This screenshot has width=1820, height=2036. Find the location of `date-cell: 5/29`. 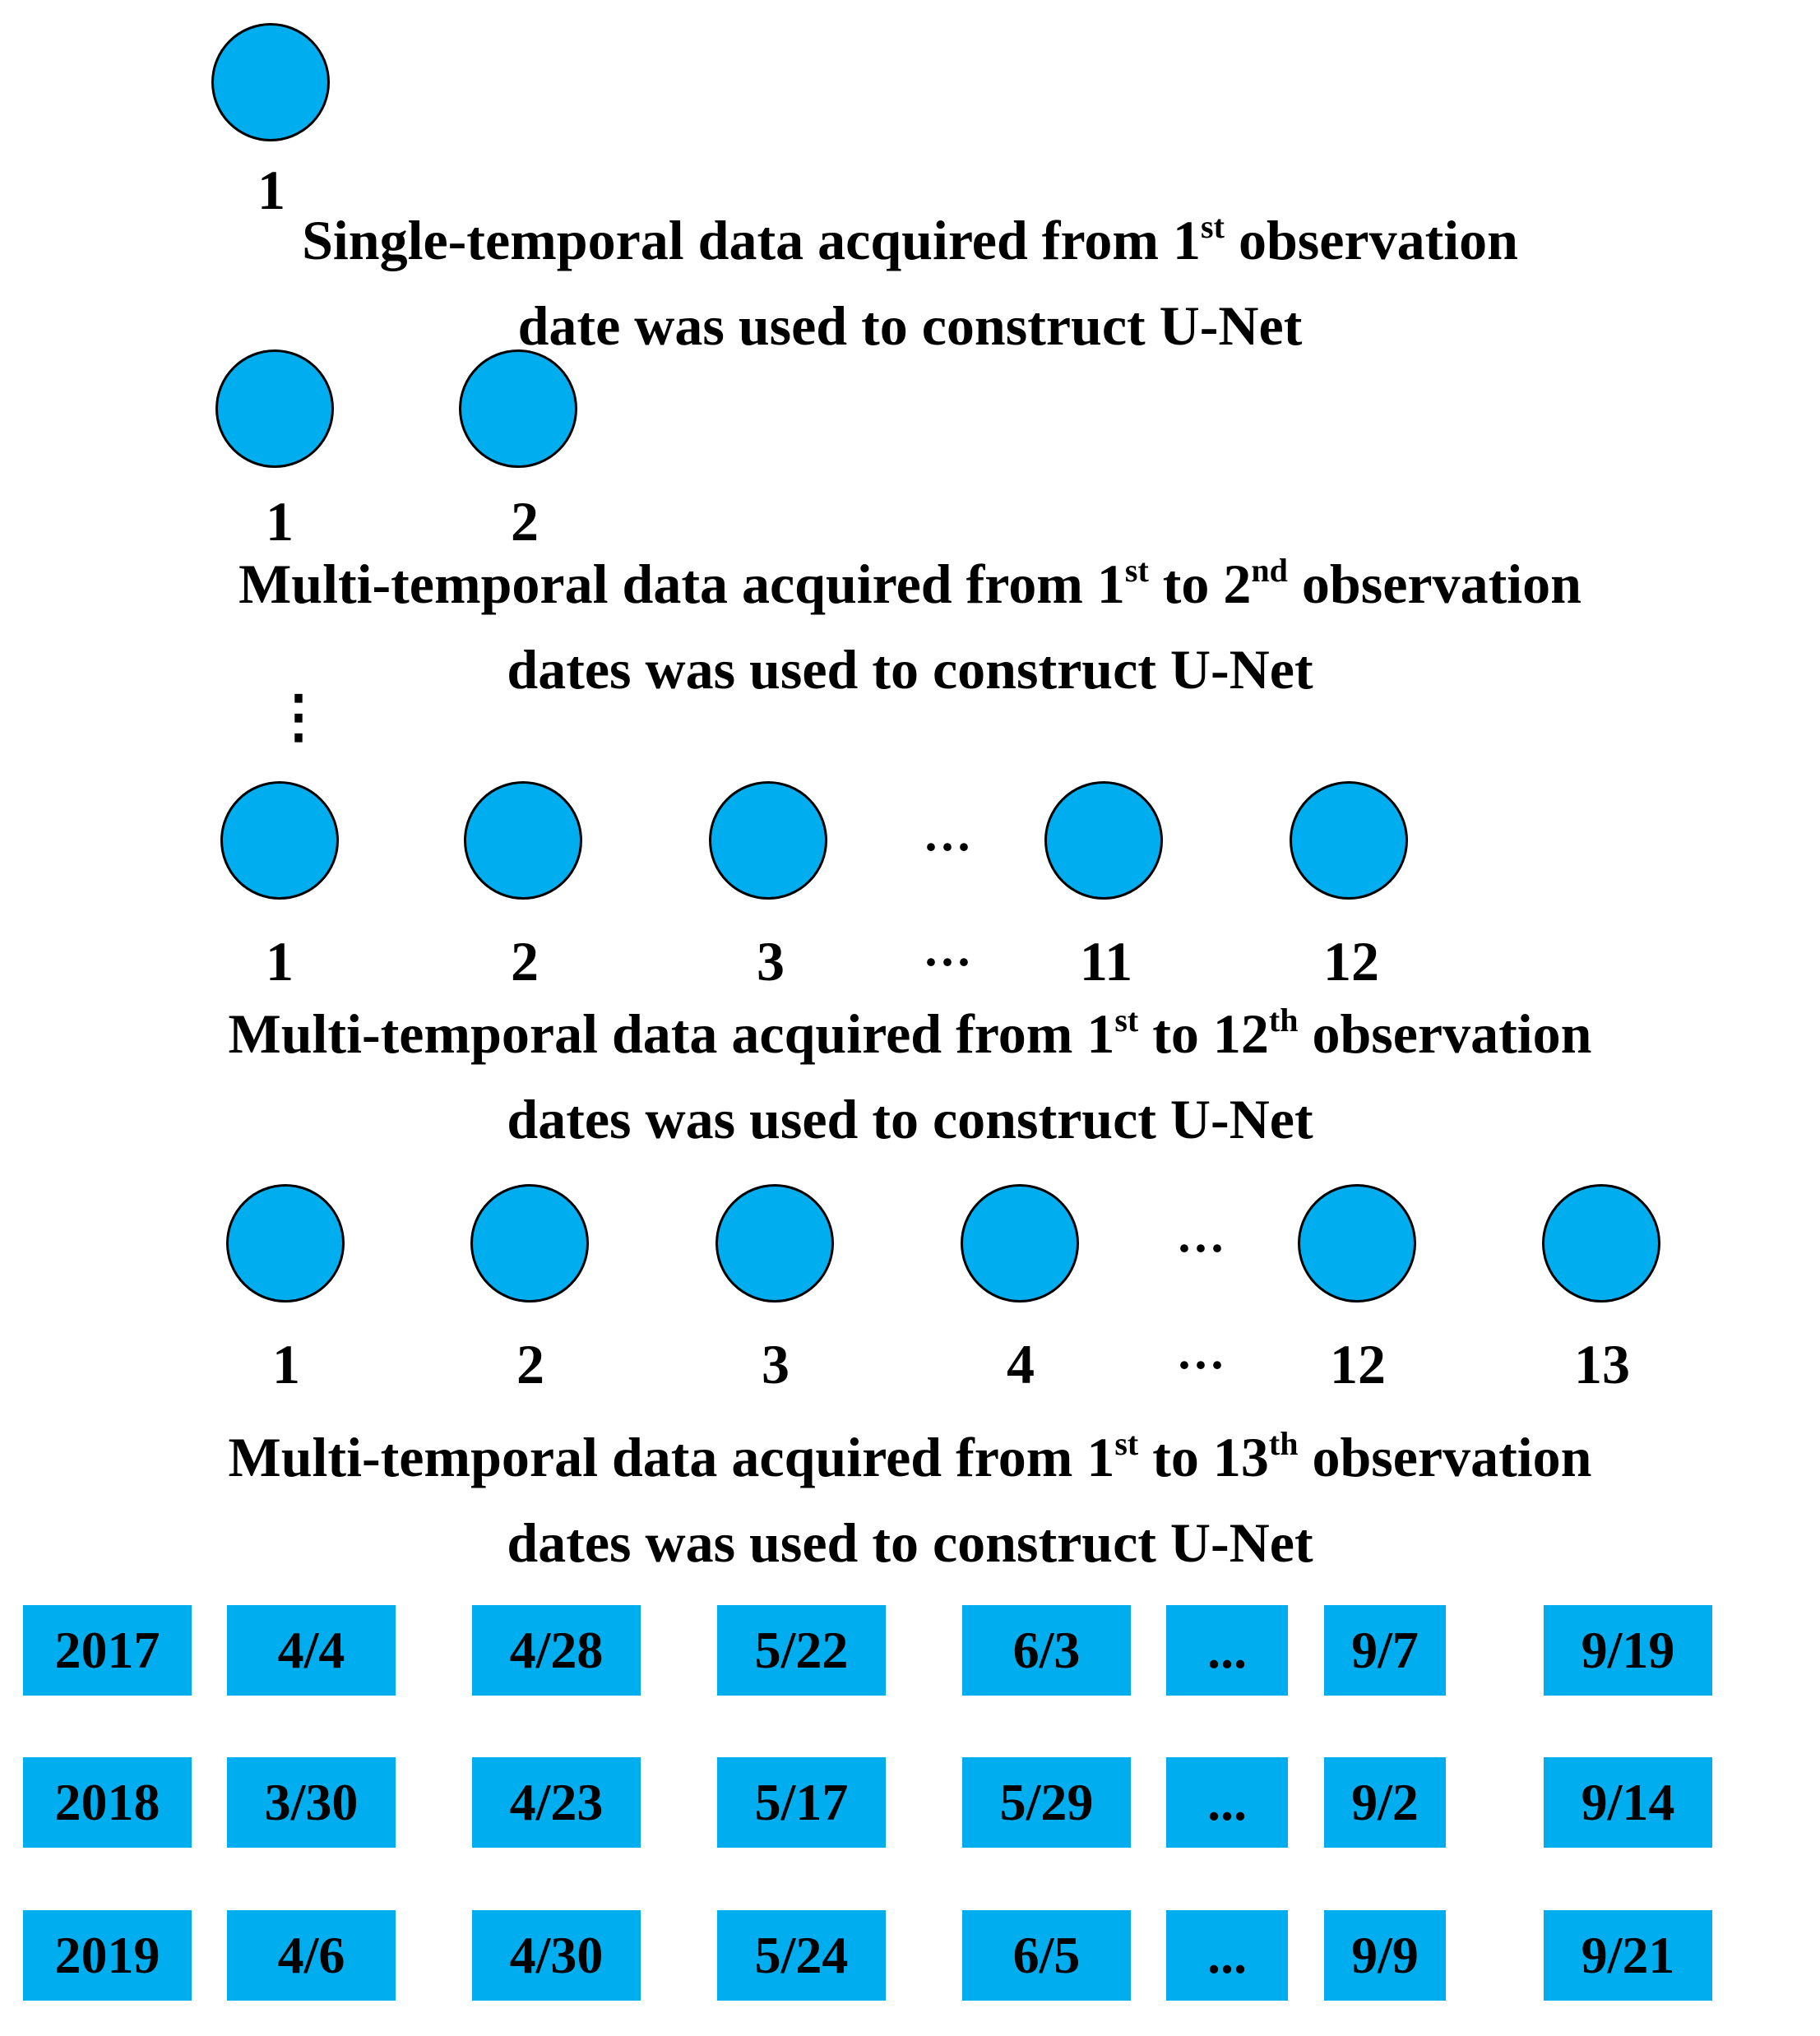

date-cell: 5/29 is located at coordinates (1046, 1802).